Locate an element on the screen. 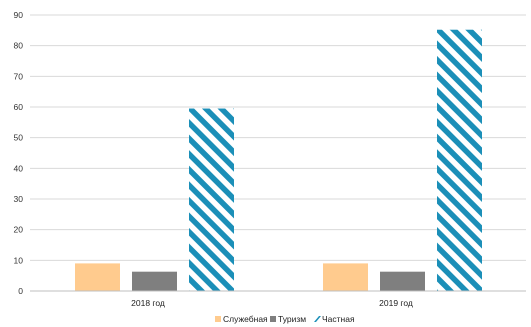 This screenshot has height=327, width=531. y-tick-label: 50 is located at coordinates (19, 138).